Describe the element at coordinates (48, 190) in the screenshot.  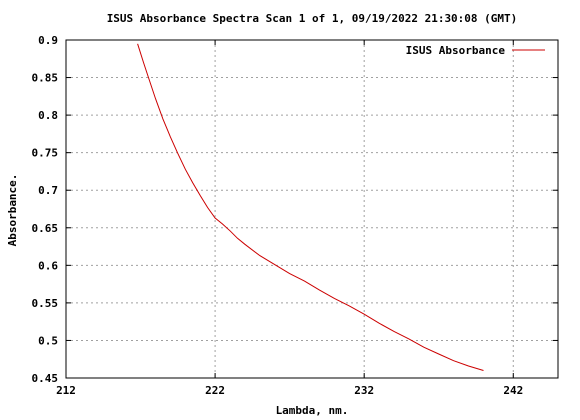
I see `y-tick-label: 0.7` at that location.